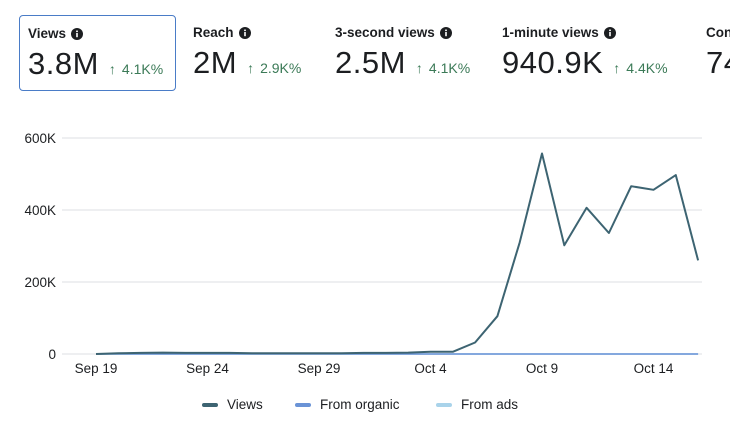 The height and width of the screenshot is (422, 730). What do you see at coordinates (255, 53) in the screenshot?
I see `metric-card-reach: Reach 2M ↑ 2.9K%` at bounding box center [255, 53].